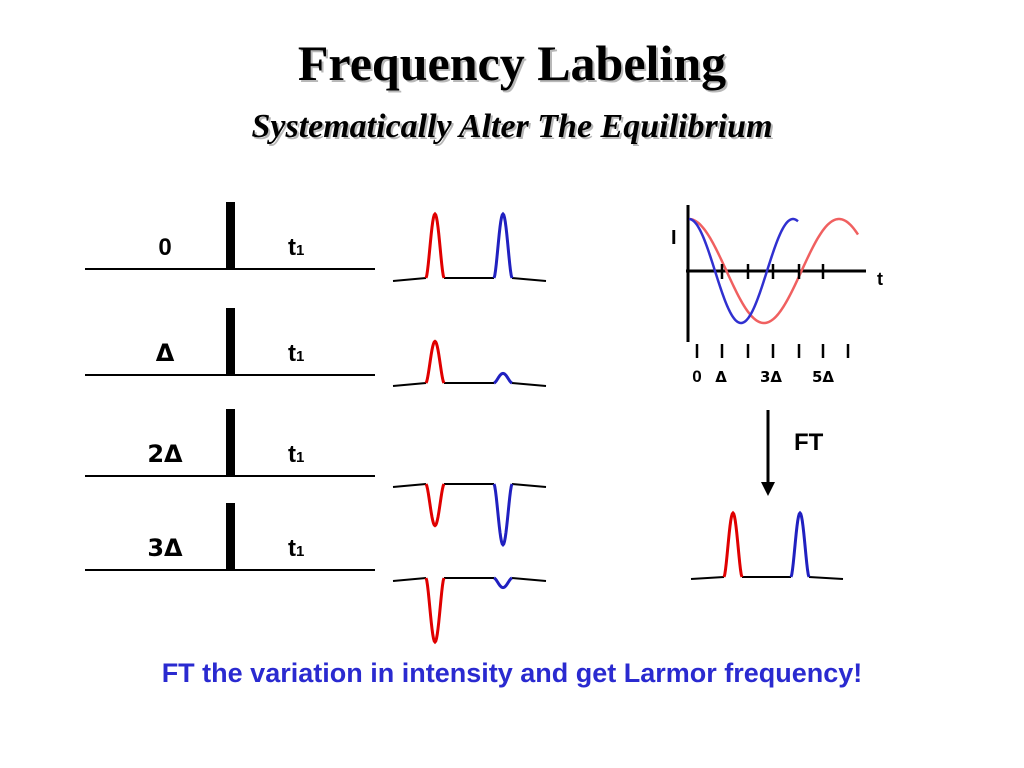 The image size is (1024, 768). I want to click on tick-label-3delta: 3Δ, so click(771, 377).